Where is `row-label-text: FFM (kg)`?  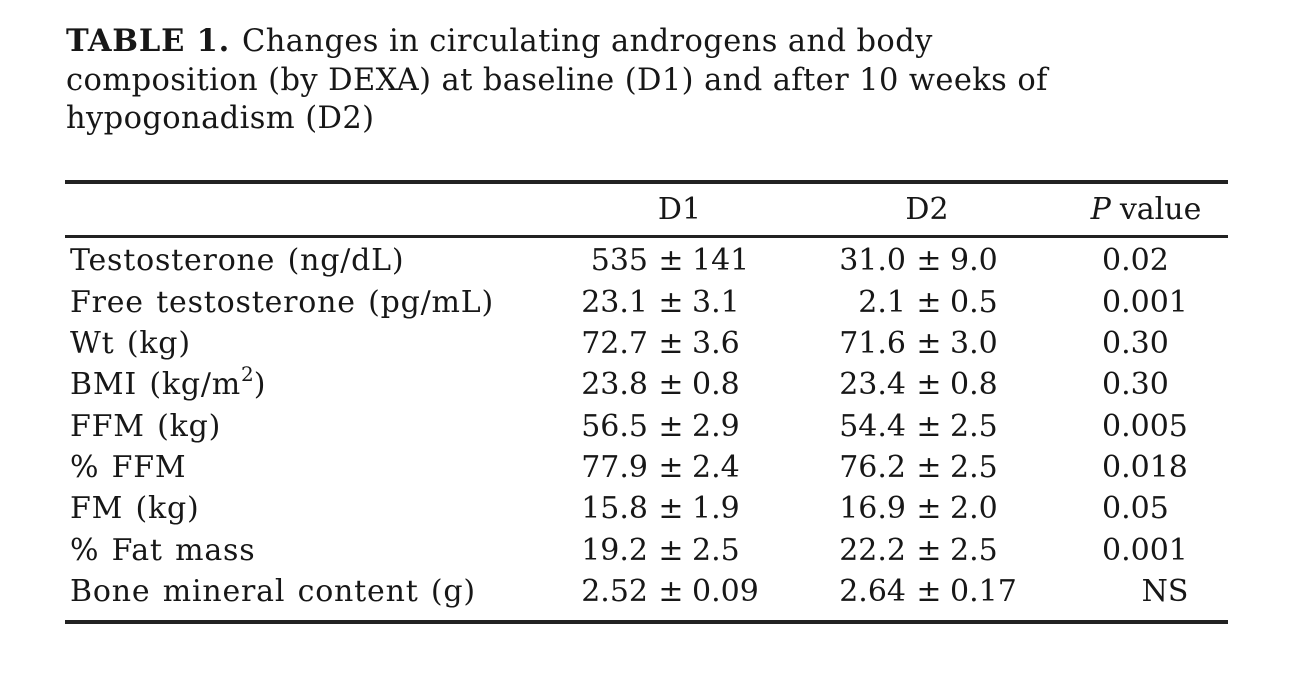 row-label-text: FFM (kg) is located at coordinates (146, 426).